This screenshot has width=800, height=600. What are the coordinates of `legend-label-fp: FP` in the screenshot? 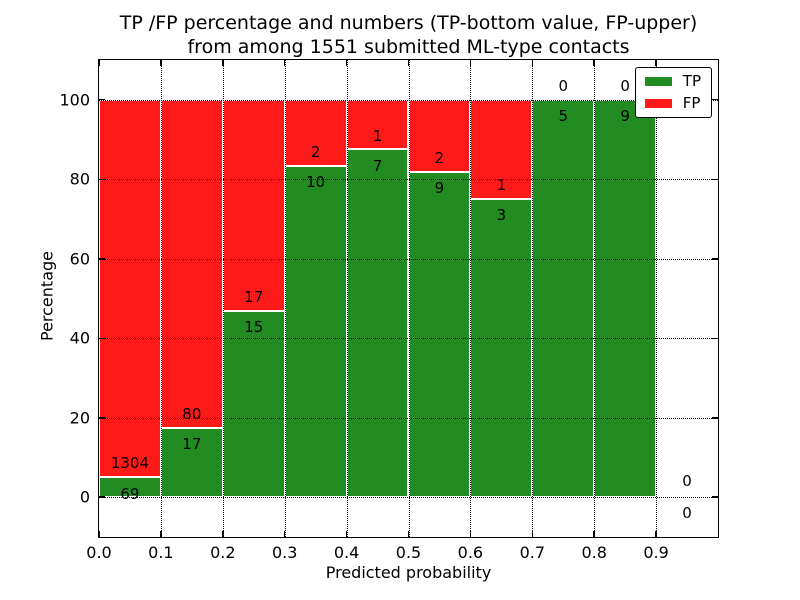 It's located at (691, 103).